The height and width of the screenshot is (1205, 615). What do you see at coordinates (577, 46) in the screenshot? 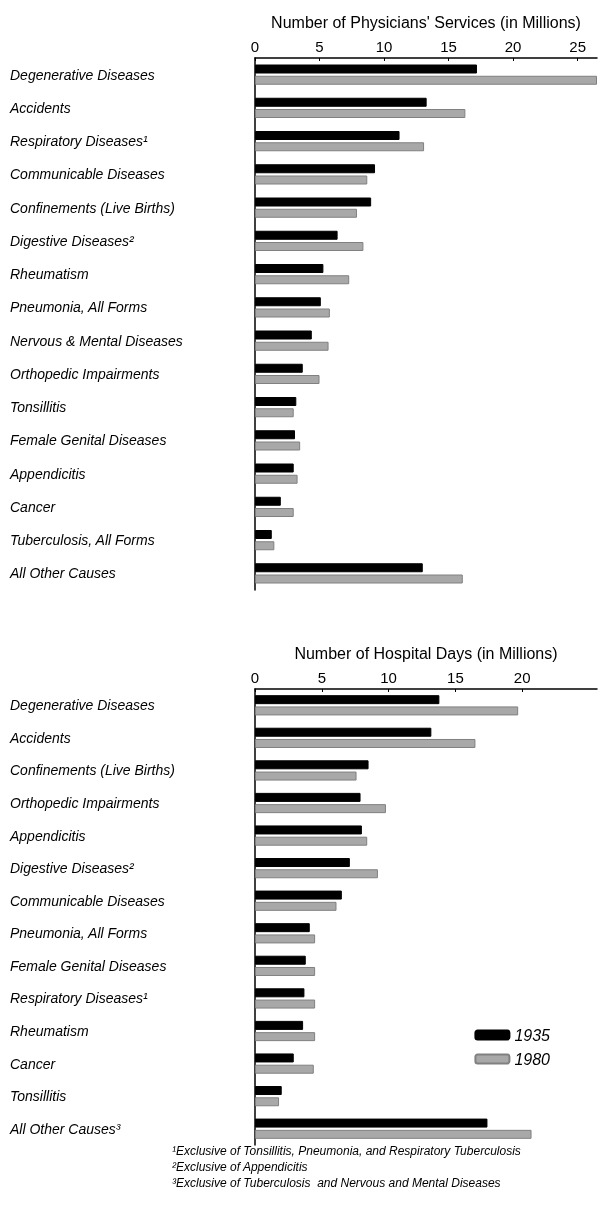
I see `x-tick-label: 25` at bounding box center [577, 46].